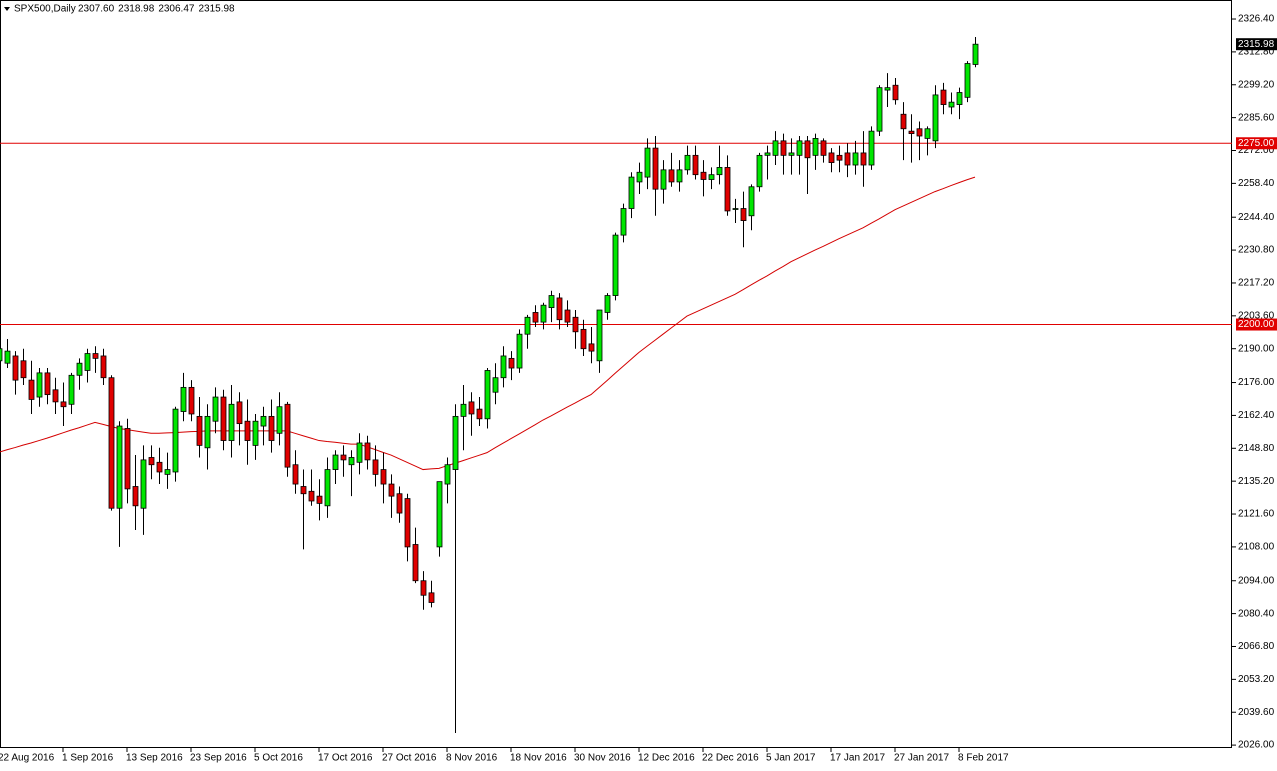 This screenshot has width=1277, height=771. I want to click on menu-arrow, so click(7, 9).